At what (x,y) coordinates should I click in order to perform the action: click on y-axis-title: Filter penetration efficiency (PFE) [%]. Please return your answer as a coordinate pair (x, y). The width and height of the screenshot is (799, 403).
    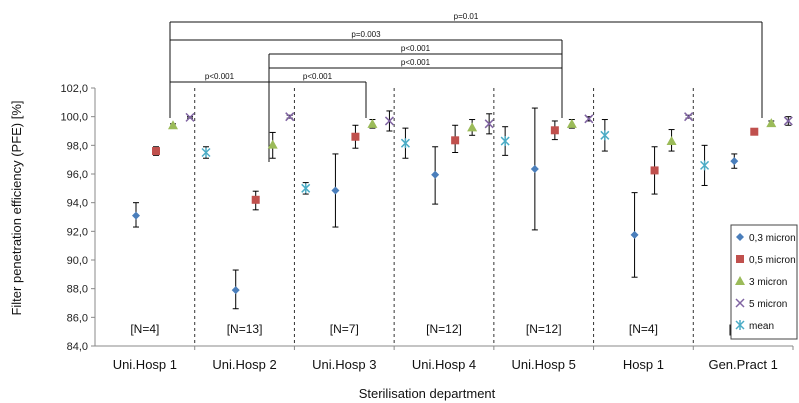
    Looking at the image, I should click on (16, 207).